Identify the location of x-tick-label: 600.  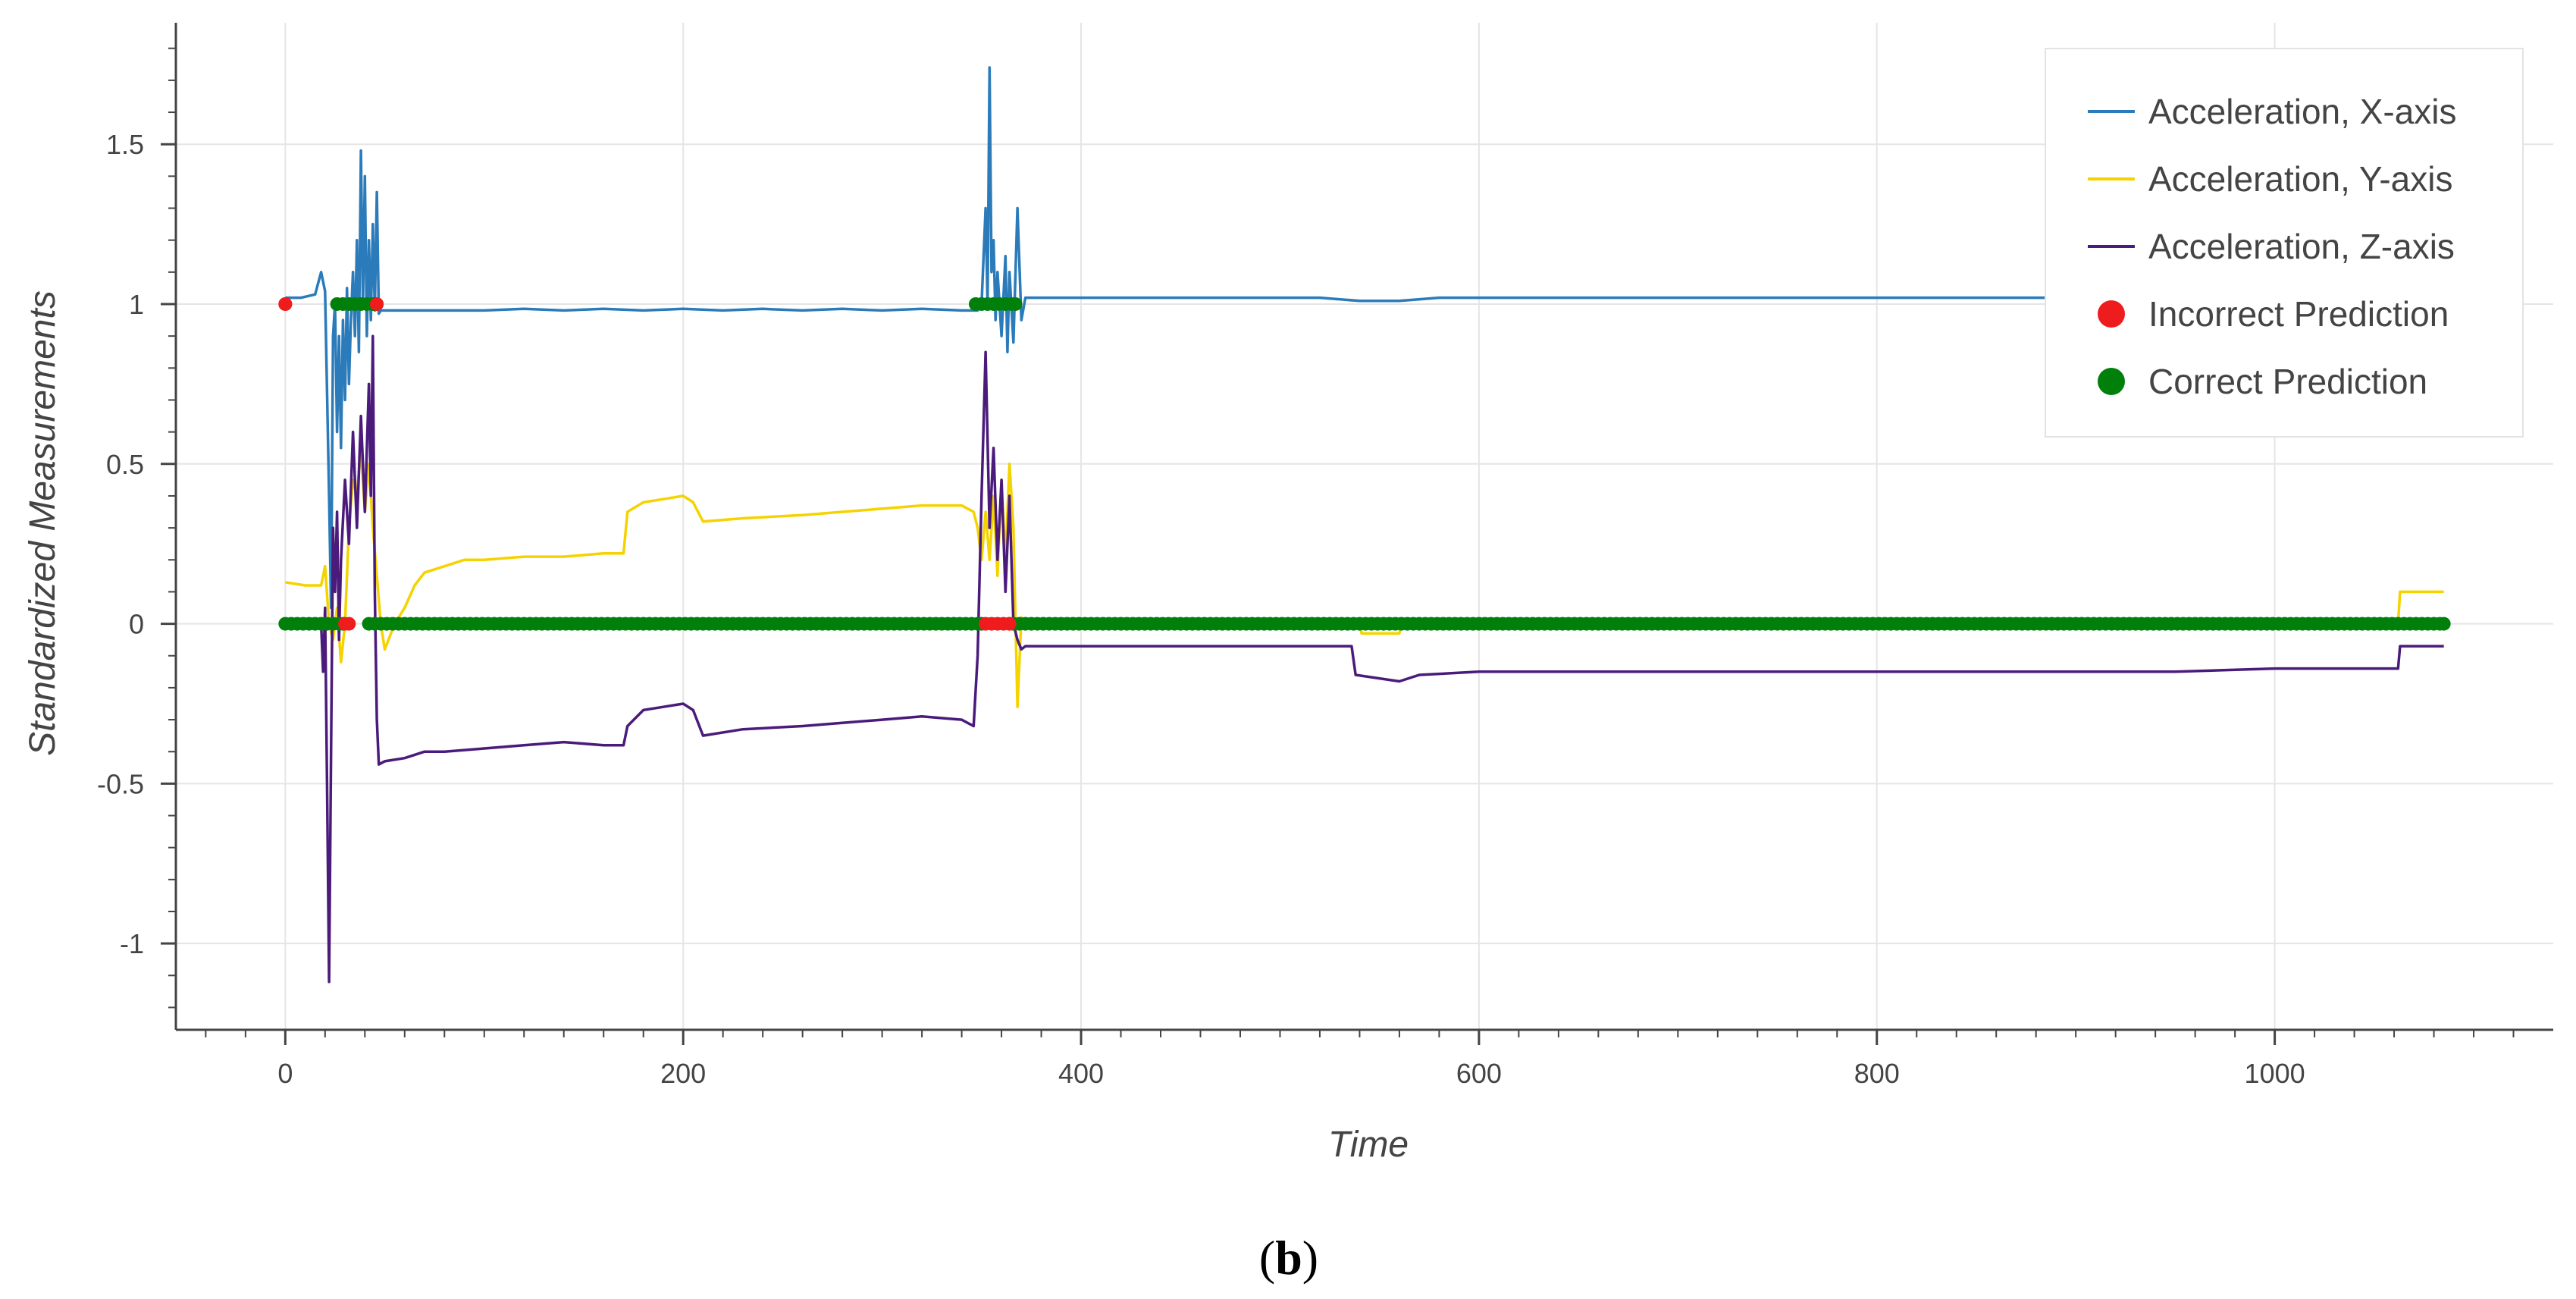
(1479, 1073).